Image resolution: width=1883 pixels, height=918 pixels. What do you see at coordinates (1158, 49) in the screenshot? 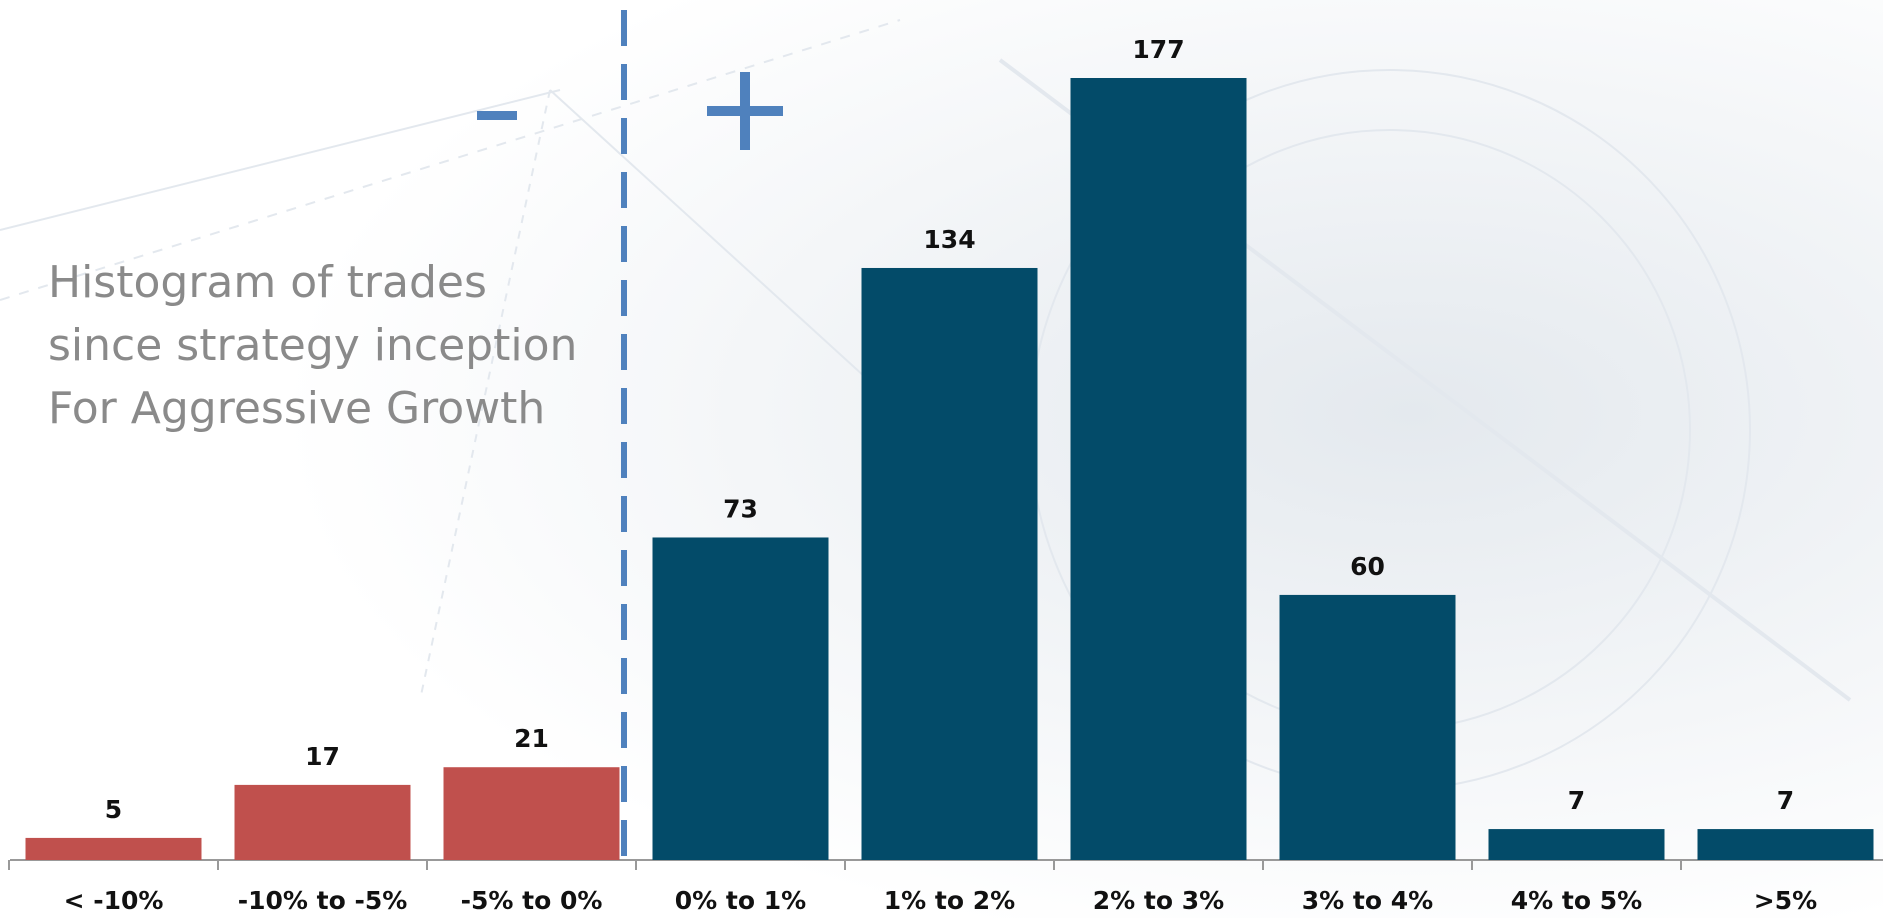
I see `value-label: 177` at bounding box center [1158, 49].